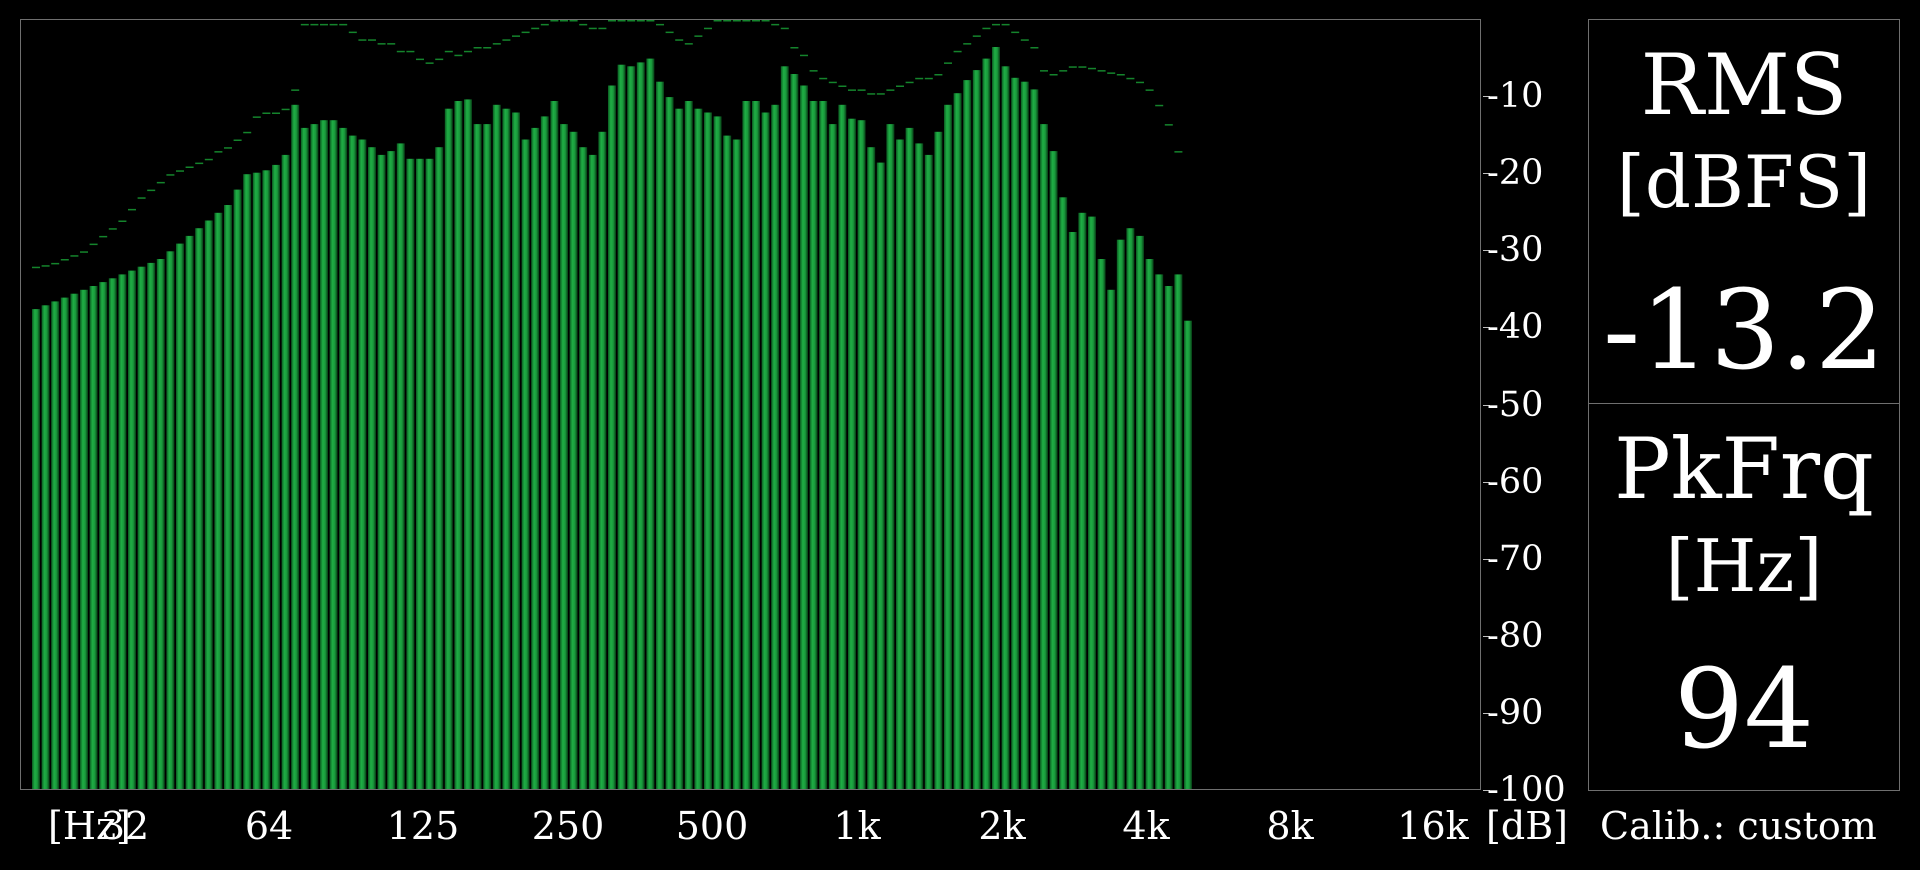 This screenshot has height=870, width=1920. What do you see at coordinates (1433, 826) in the screenshot?
I see `freq-tick-16k: 16k` at bounding box center [1433, 826].